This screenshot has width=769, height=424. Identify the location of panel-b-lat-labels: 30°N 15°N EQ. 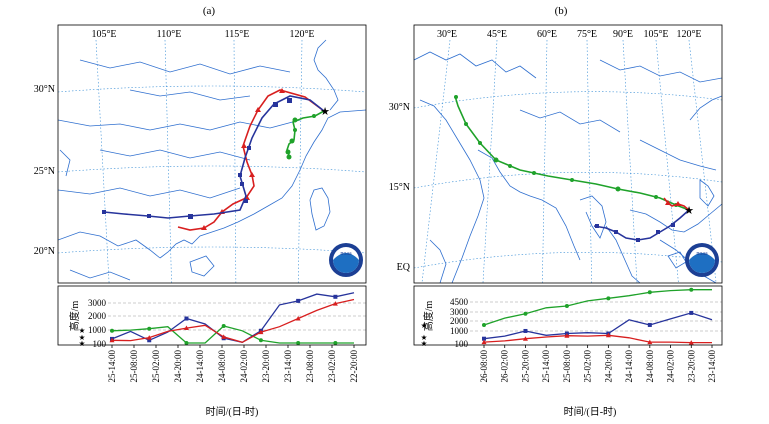
(400, 187).